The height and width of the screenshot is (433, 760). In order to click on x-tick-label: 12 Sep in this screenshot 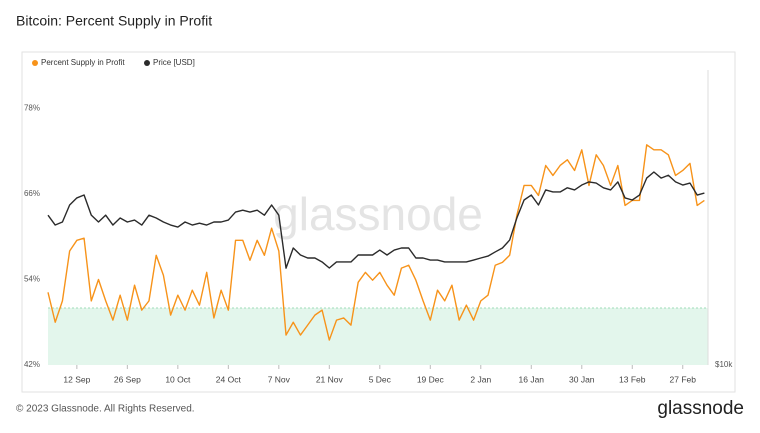, I will do `click(76, 379)`.